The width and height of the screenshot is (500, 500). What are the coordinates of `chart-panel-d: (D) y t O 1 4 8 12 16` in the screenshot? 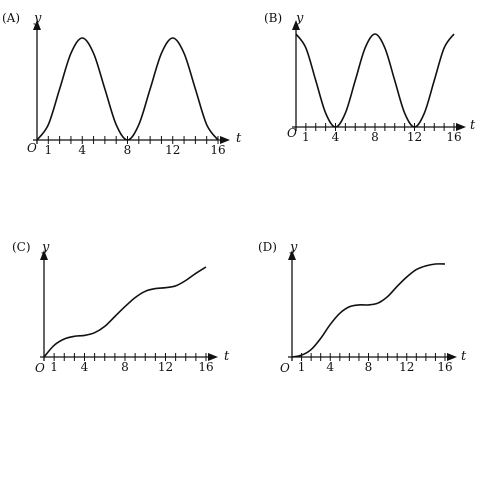 It's located at (362, 307).